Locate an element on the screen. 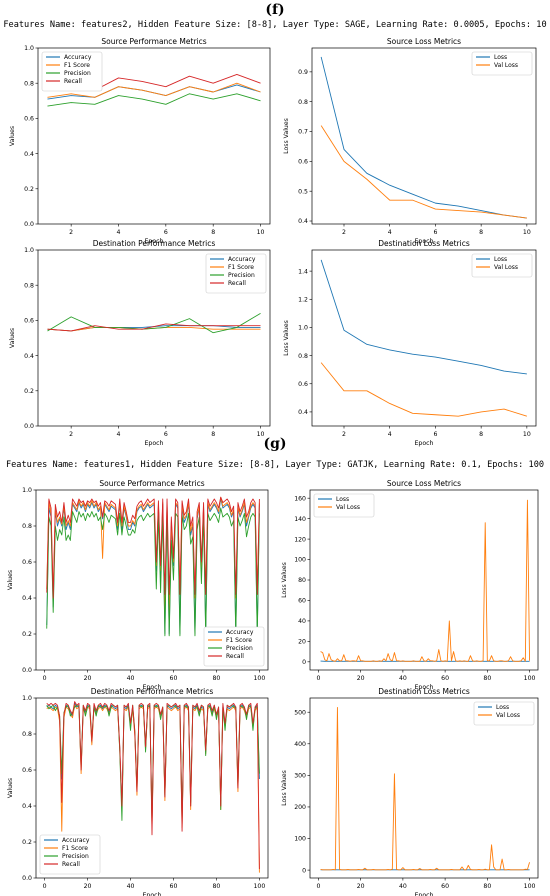  chart-3-xtick-label-3: 8 is located at coordinates (481, 434).